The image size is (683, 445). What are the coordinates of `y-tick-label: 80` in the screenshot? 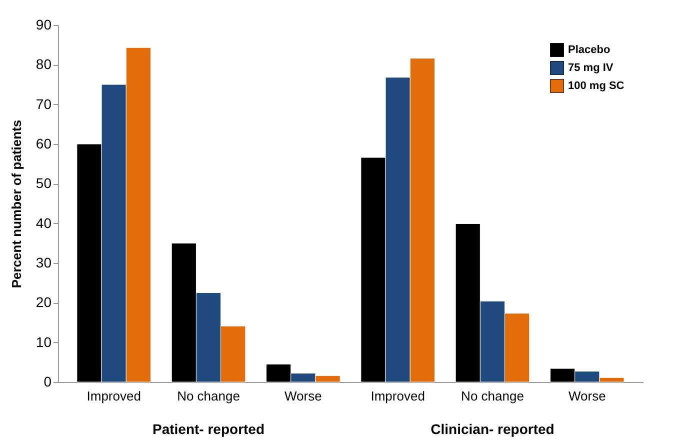 It's located at (44, 64).